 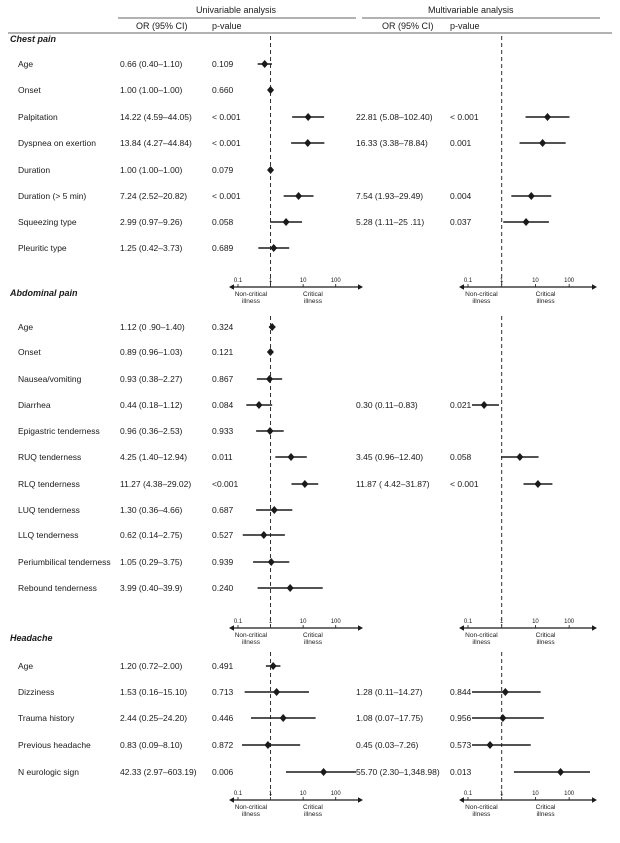 I want to click on multivariable-or-ci: 0.45 (0.03–7.26), so click(x=387, y=745).